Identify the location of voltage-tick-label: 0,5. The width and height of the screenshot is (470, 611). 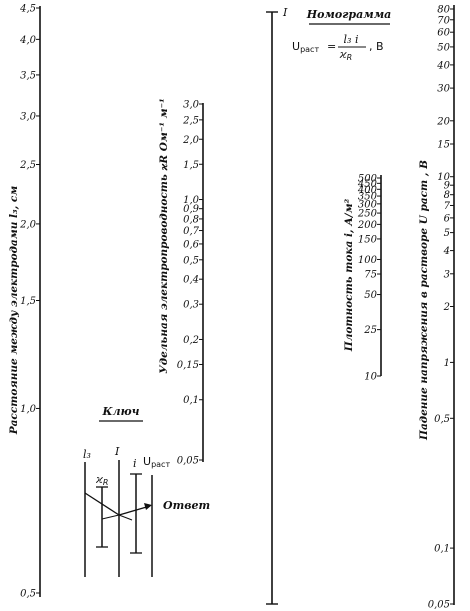
(442, 419).